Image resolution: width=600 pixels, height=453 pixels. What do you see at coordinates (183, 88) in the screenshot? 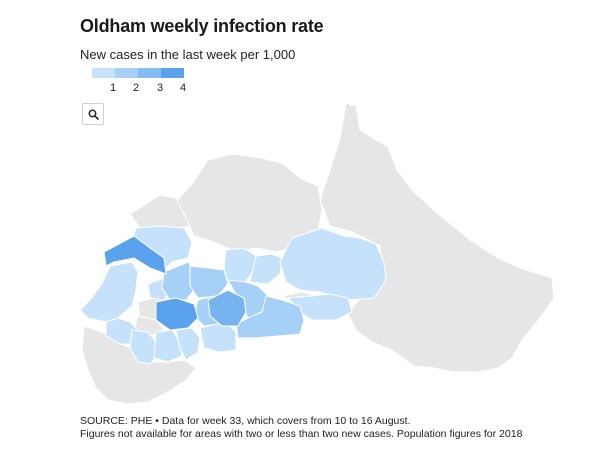
I see `legend-tick-4: 4` at bounding box center [183, 88].